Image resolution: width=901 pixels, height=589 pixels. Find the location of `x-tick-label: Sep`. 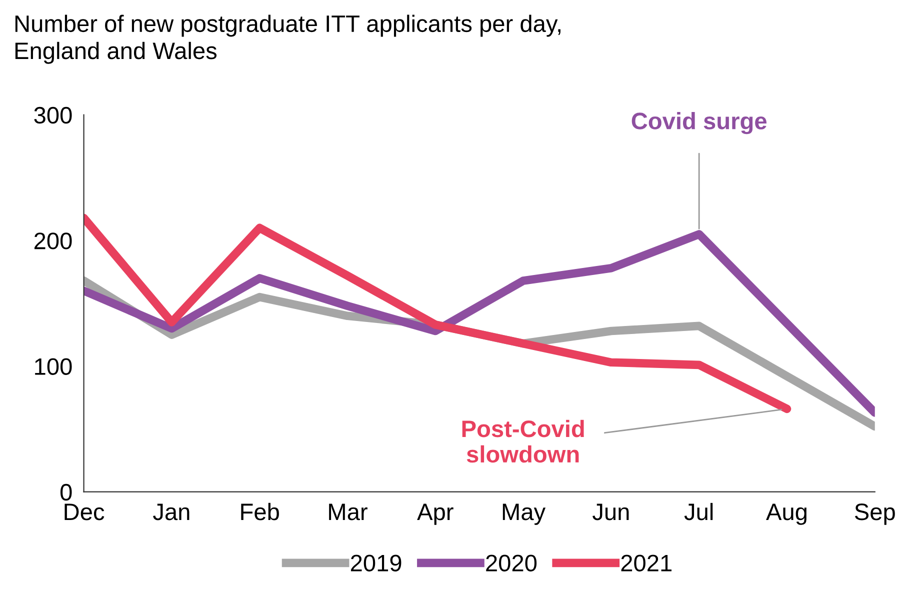

x-tick-label: Sep is located at coordinates (874, 514).